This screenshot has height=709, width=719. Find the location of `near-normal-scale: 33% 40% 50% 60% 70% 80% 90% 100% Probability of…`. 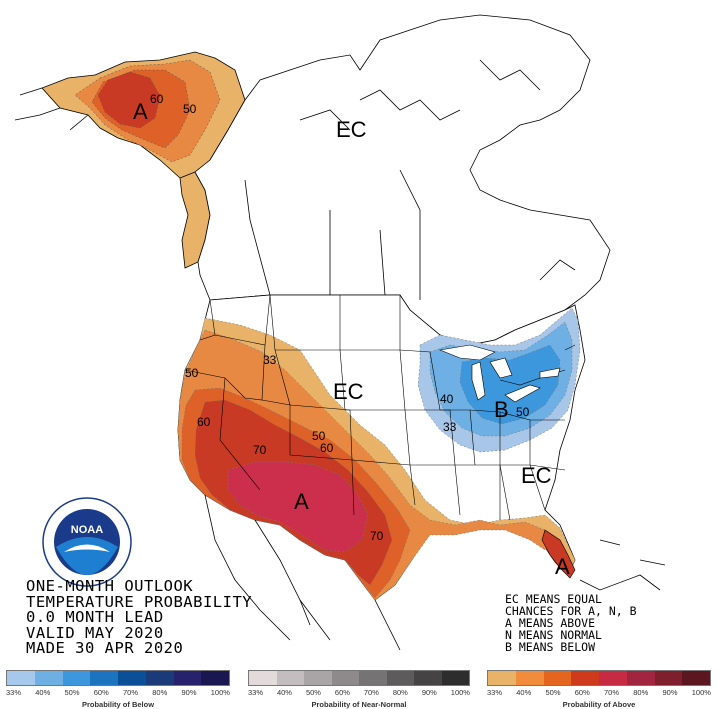

near-normal-scale: 33% 40% 50% 60% 70% 80% 90% 100% Probability of… is located at coordinates (359, 689).